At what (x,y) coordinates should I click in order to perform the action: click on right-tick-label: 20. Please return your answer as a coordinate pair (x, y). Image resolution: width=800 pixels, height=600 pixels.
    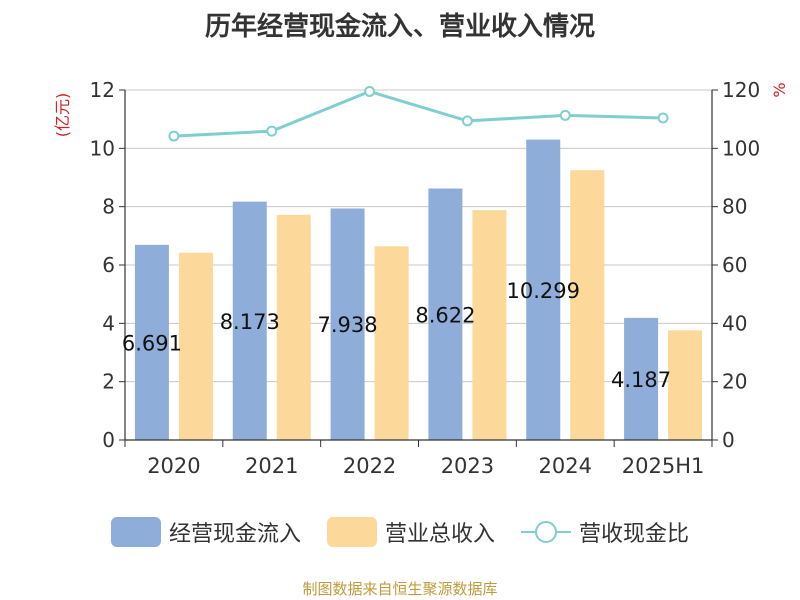
    Looking at the image, I should click on (734, 382).